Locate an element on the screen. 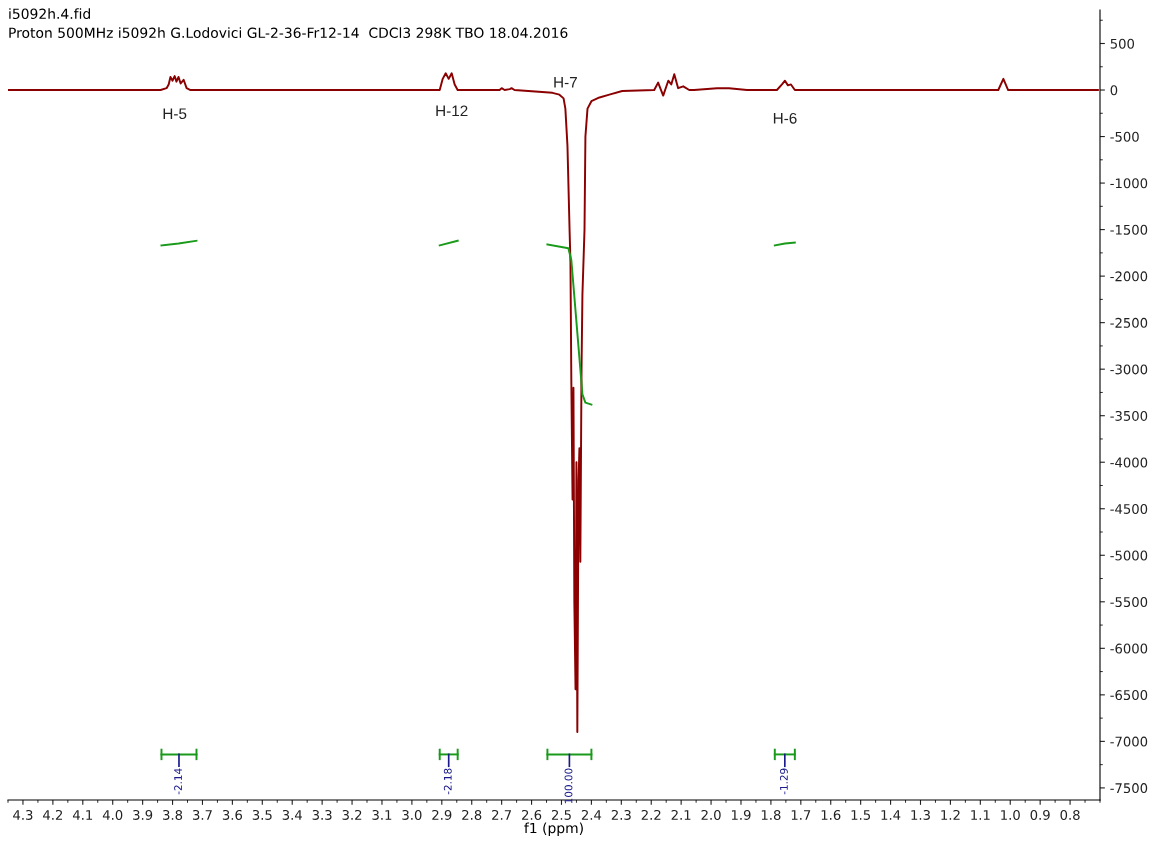 The height and width of the screenshot is (843, 1153). annotation: 100.00 is located at coordinates (568, 786).